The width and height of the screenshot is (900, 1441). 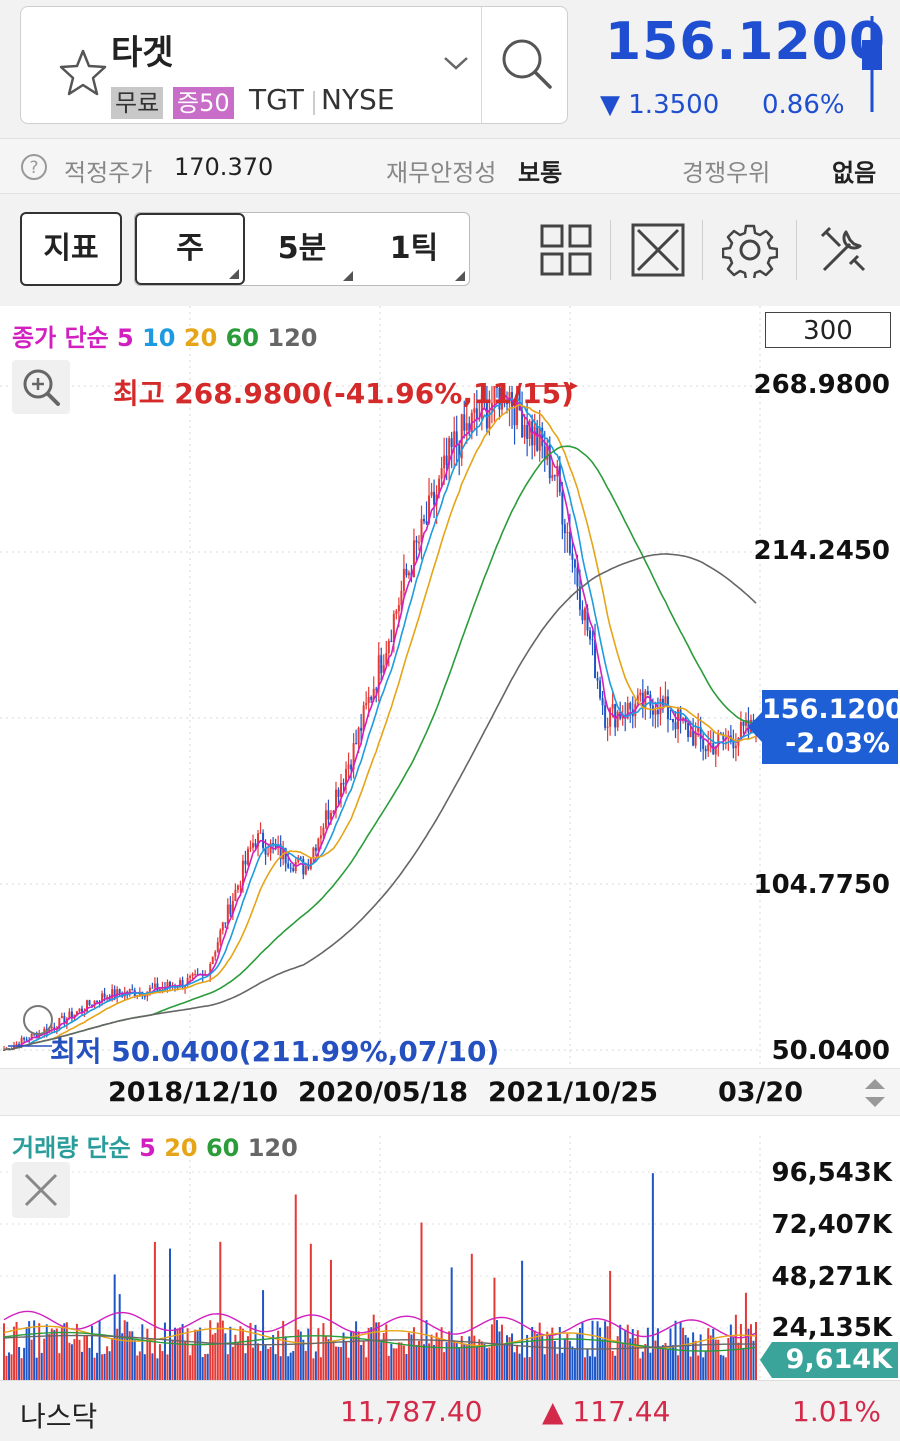 What do you see at coordinates (203, 103) in the screenshot?
I see `margin-badge: 증50` at bounding box center [203, 103].